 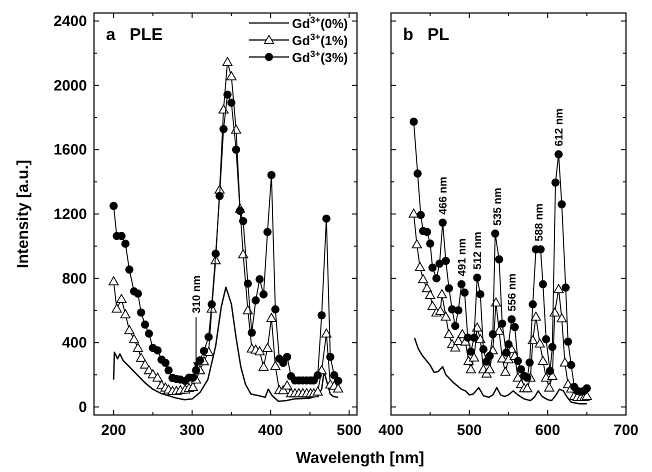 What do you see at coordinates (320, 40) in the screenshot?
I see `legend-label: Gd$^{3+}$(1%)` at bounding box center [320, 40].